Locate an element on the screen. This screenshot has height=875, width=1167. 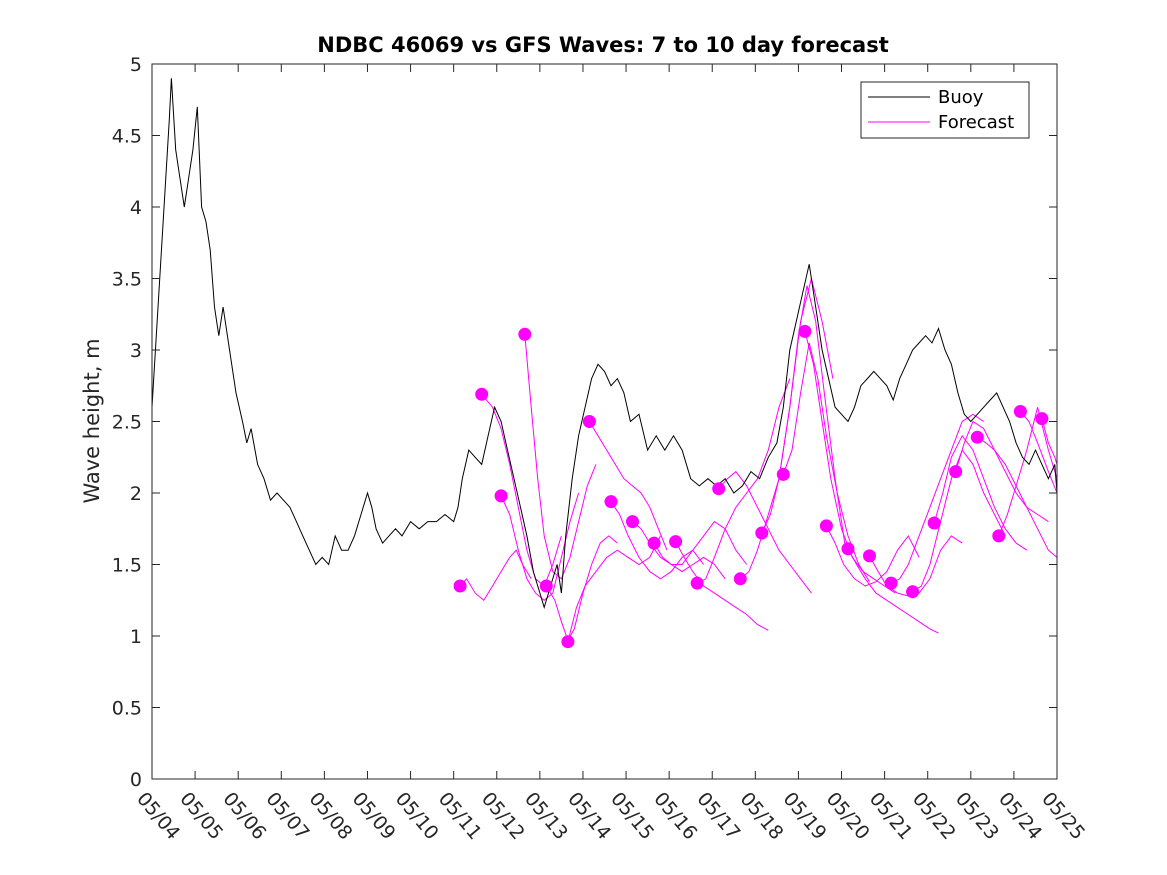
legend-buoy-label: Buoy is located at coordinates (961, 97).